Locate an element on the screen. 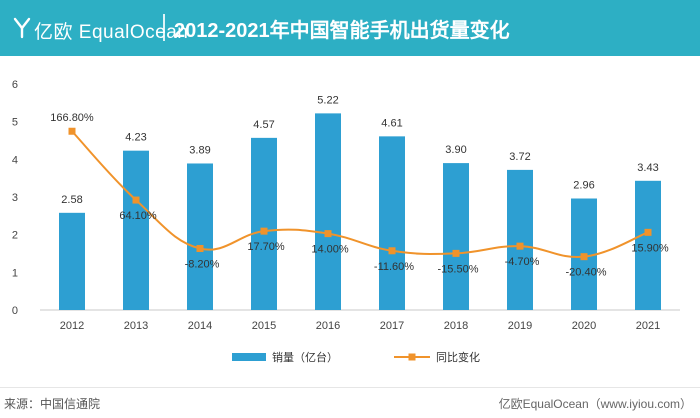 This screenshot has width=700, height=418. bar-value-label: 4.61 is located at coordinates (391, 123).